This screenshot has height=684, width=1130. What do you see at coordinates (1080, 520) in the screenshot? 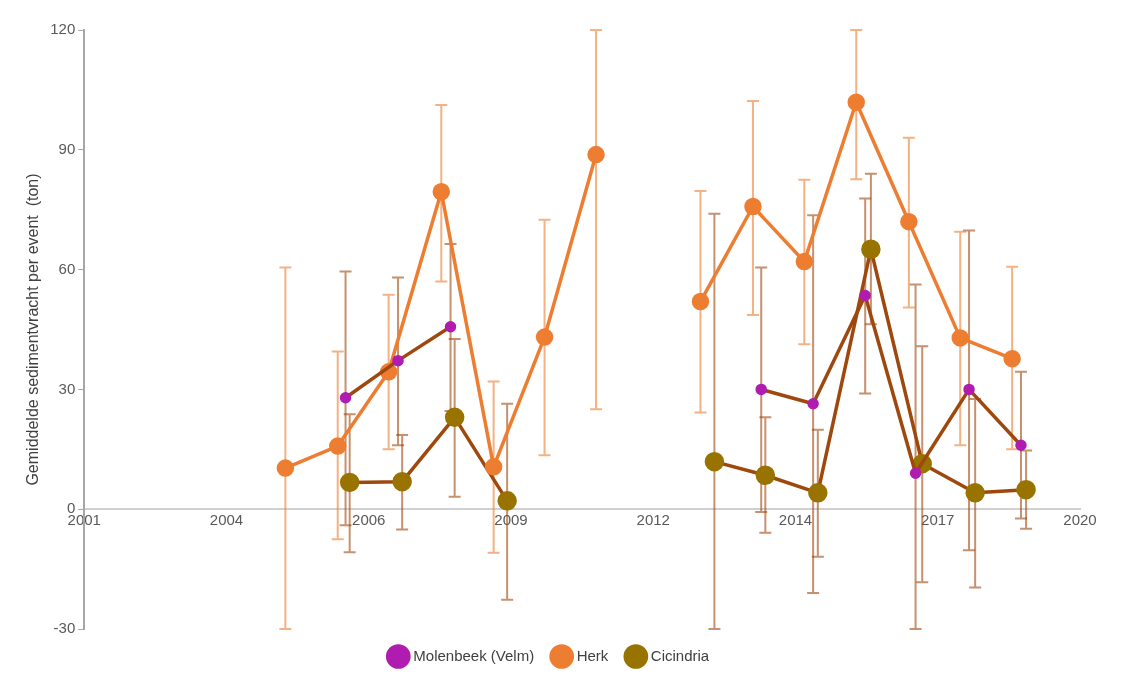
I see `x-tick-label: 2020` at bounding box center [1080, 520].